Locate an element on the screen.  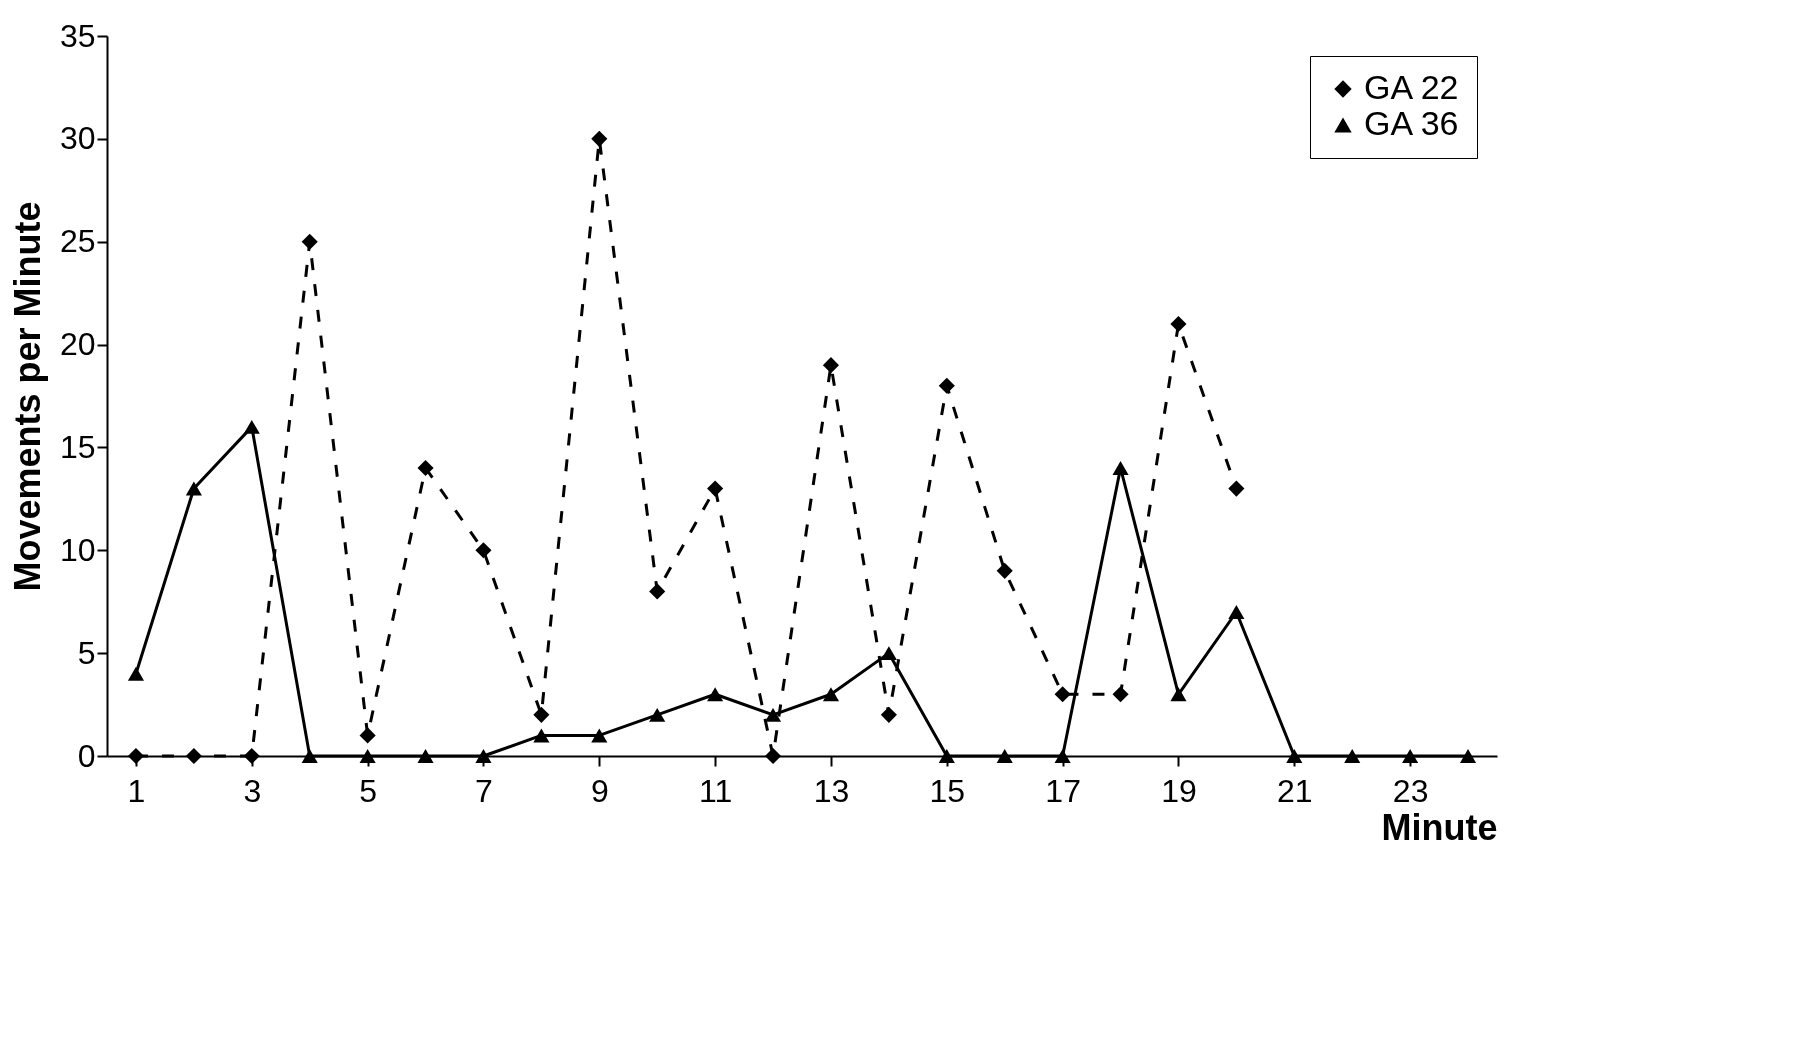
y-tick-label: 25 is located at coordinates (77, 241).